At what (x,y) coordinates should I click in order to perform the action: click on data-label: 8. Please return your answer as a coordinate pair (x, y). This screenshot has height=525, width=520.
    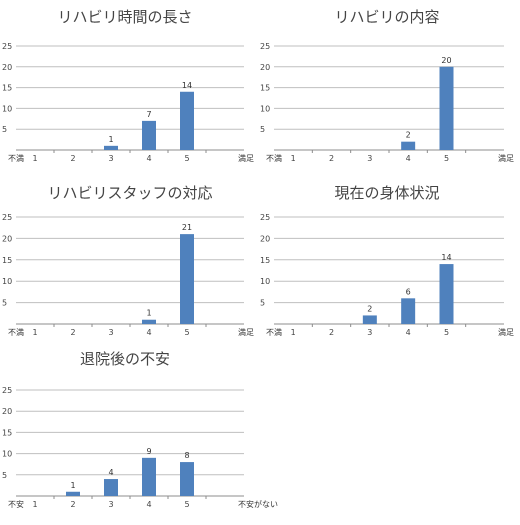
    Looking at the image, I should click on (186, 455).